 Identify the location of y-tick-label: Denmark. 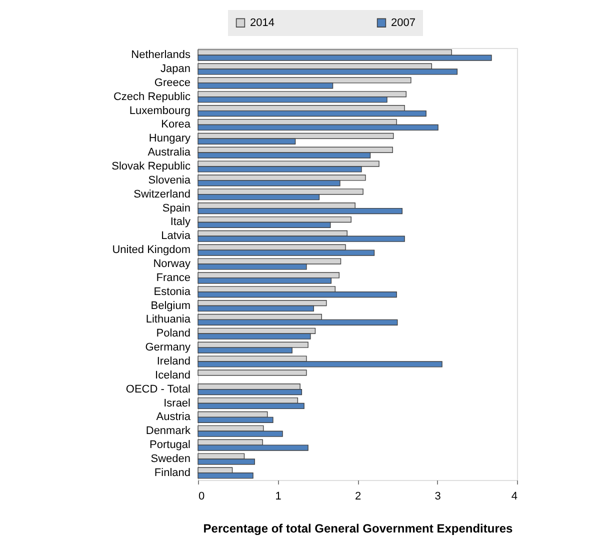
(168, 431).